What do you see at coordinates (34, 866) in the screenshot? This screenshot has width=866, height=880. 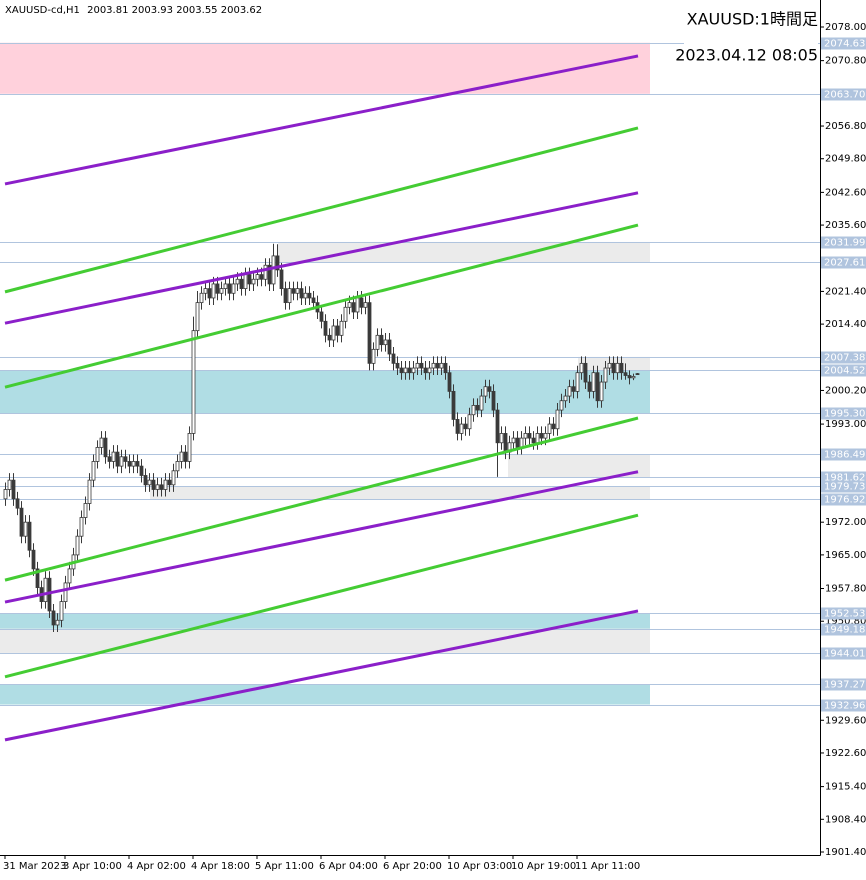 I see `x-tick-label: 31 Mar 2023` at bounding box center [34, 866].